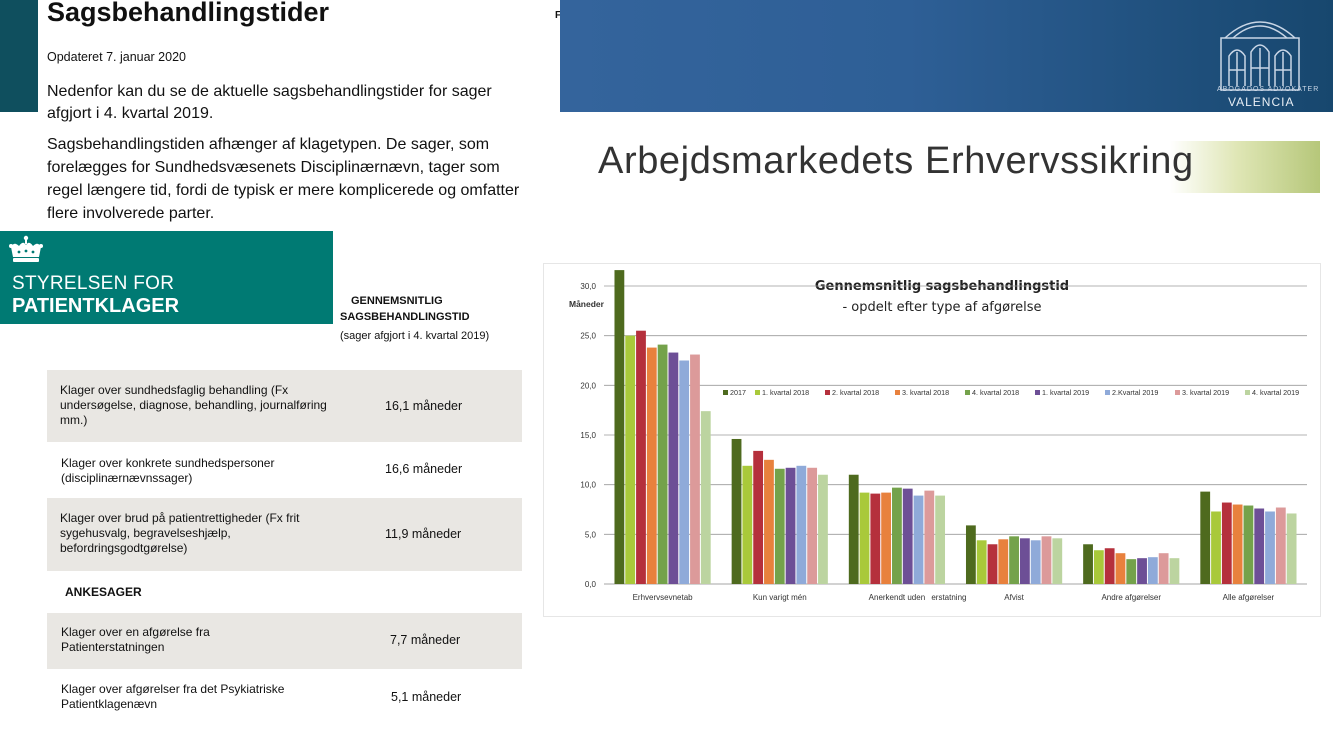  I want to click on chart-title: Gennemsnitlig sagsbehandlingstid, so click(942, 286).